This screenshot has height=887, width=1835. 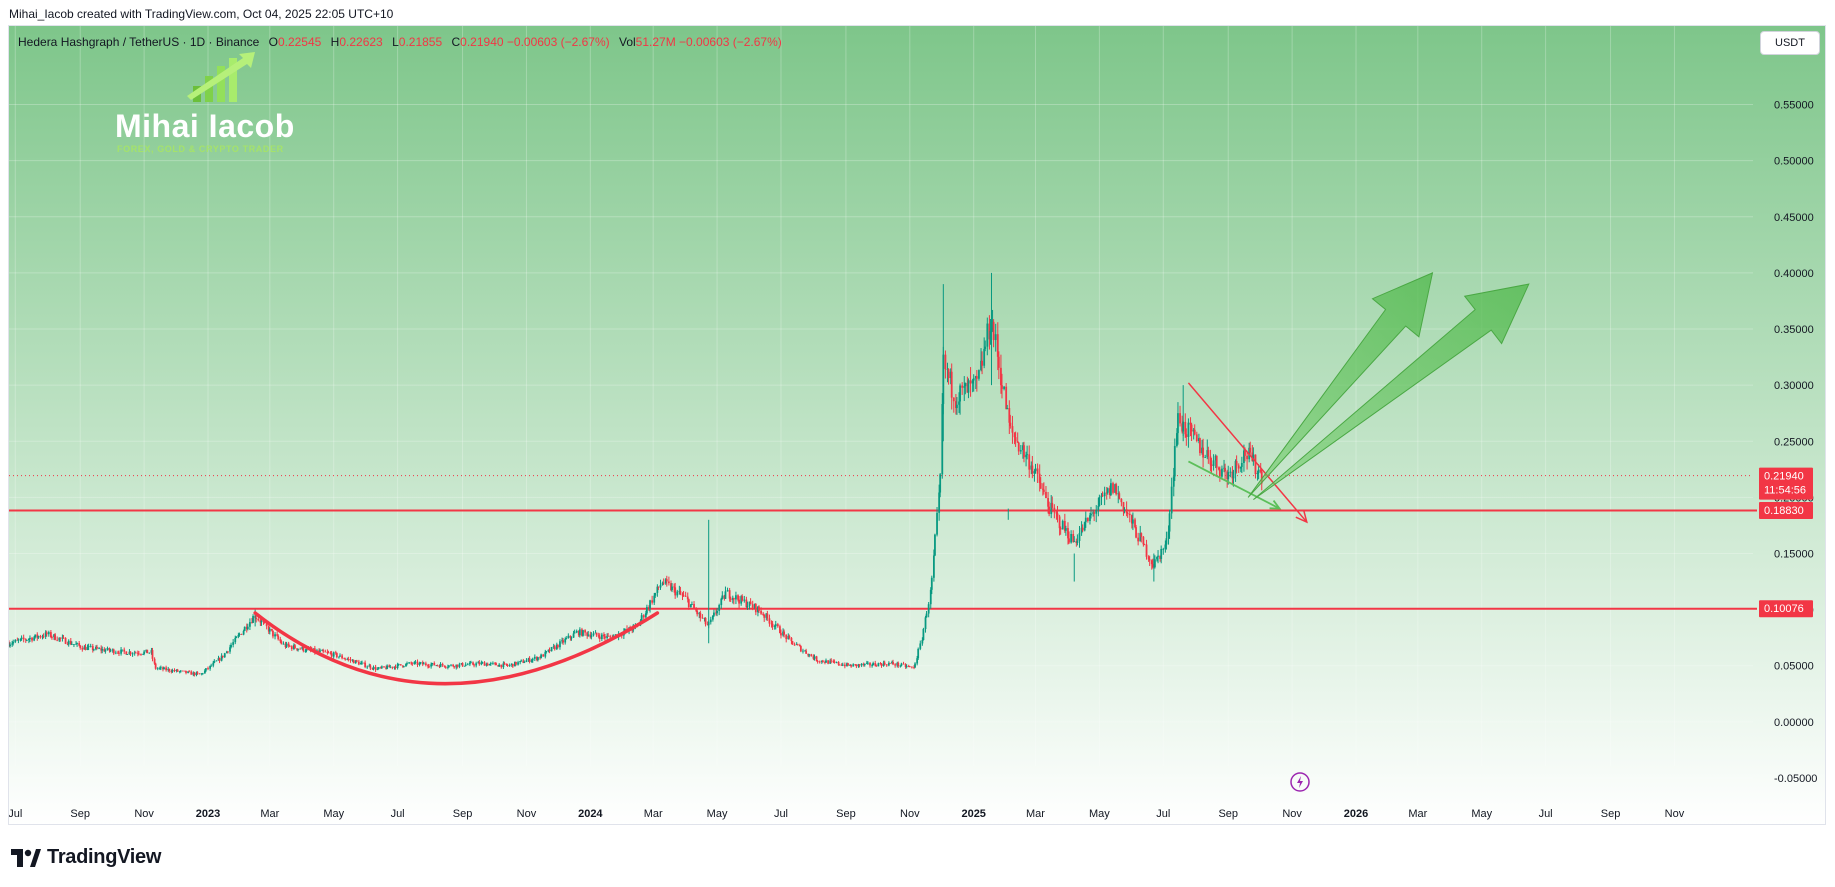 I want to click on y-tick-label: 0.15000, so click(x=1794, y=554).